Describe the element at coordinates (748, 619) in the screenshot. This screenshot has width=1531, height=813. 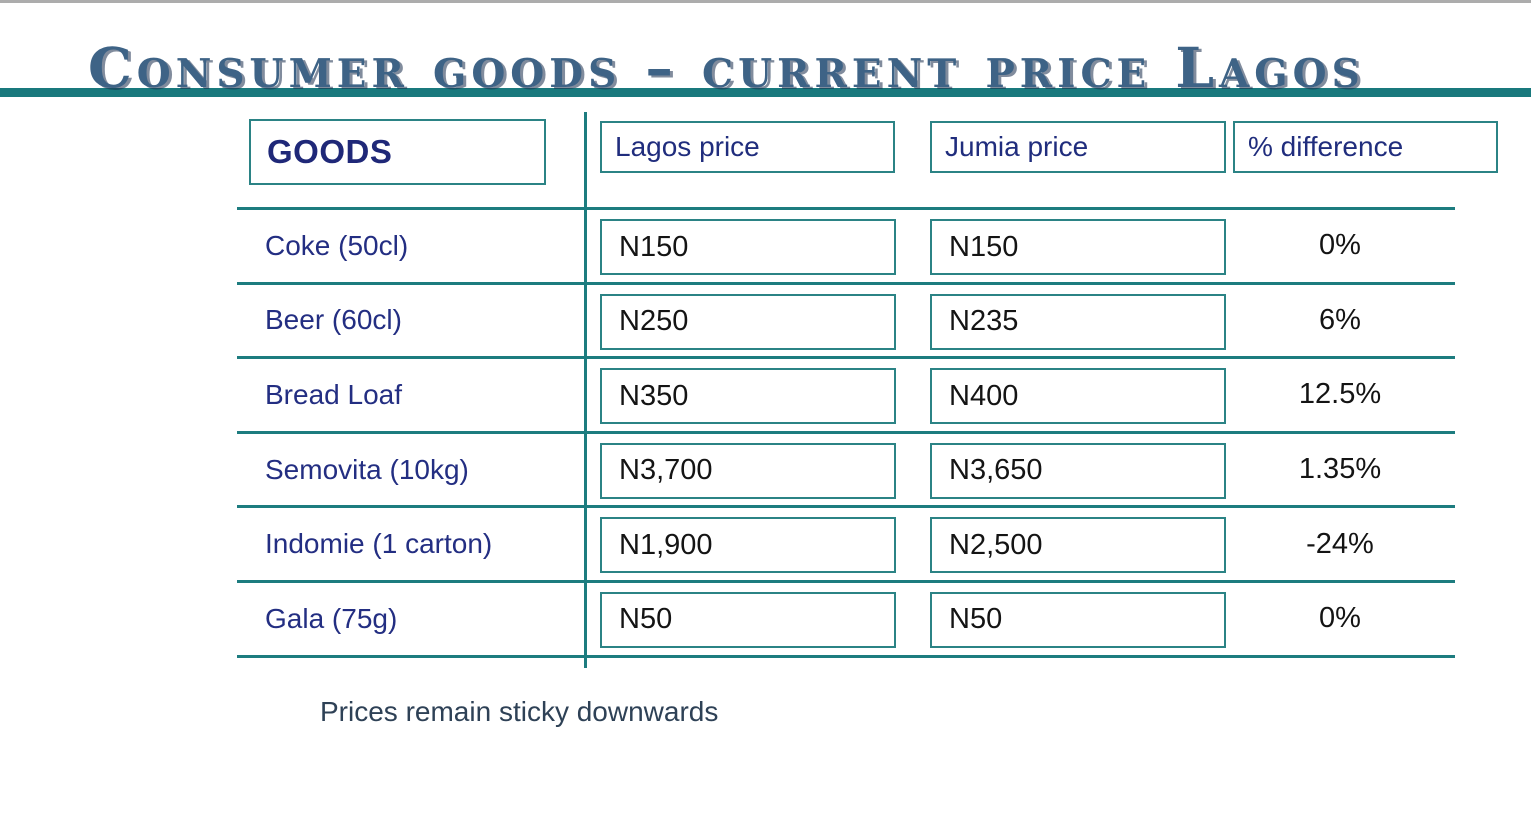
I see `lagos-price-cell: N50` at that location.